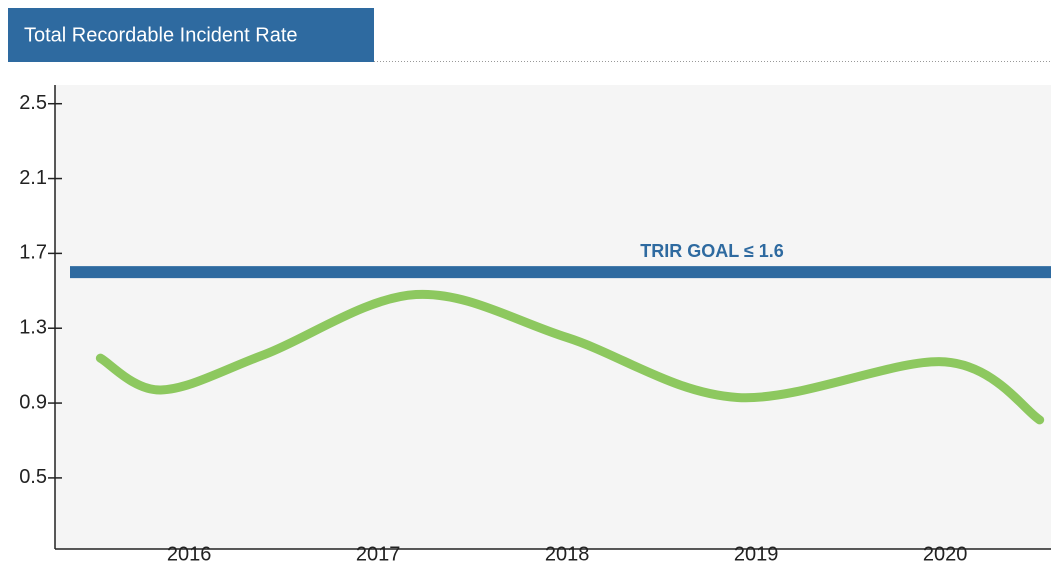  What do you see at coordinates (945, 554) in the screenshot?
I see `x-tick-label: 2020` at bounding box center [945, 554].